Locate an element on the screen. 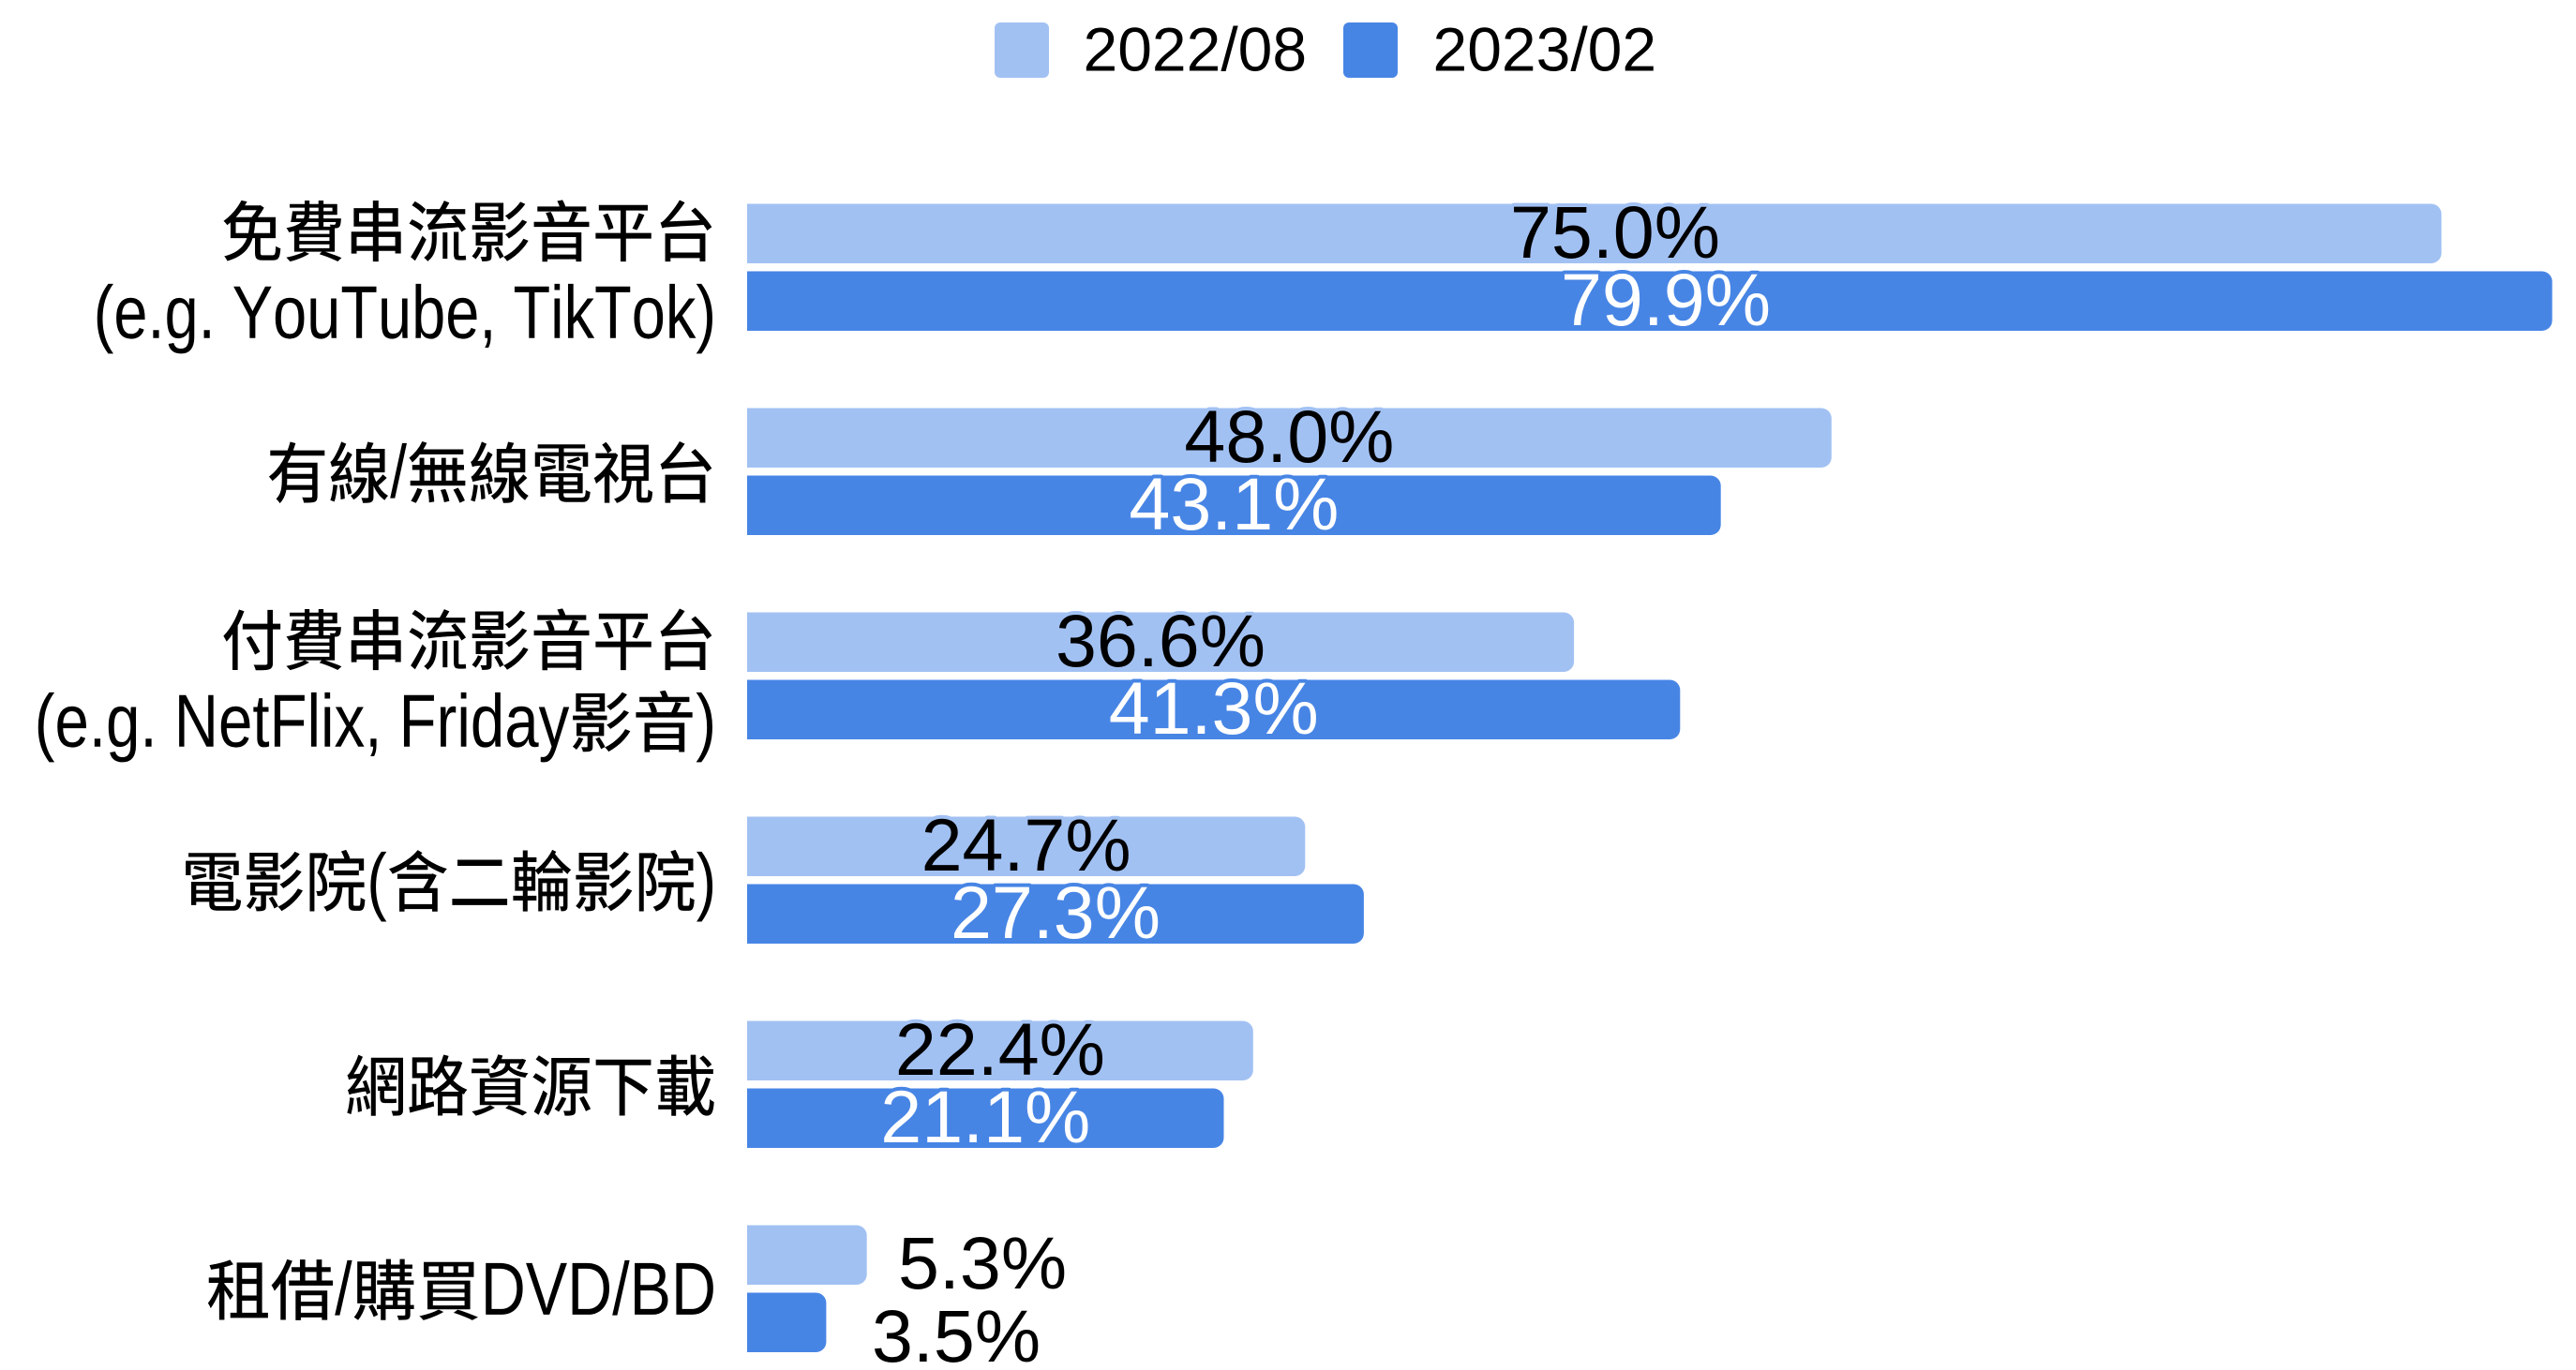  svg-text: 3.5% is located at coordinates (957, 1332).